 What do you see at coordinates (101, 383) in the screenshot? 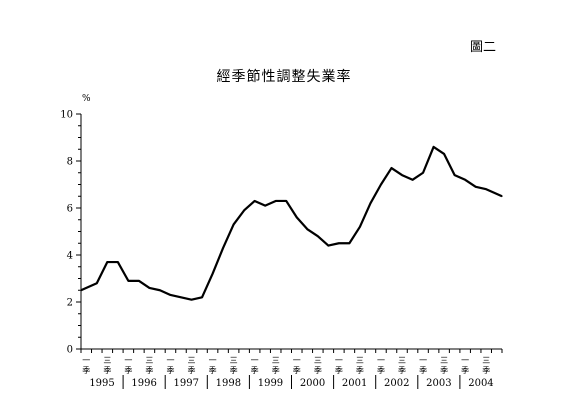
I see `x-year-label: 1995` at bounding box center [101, 383].